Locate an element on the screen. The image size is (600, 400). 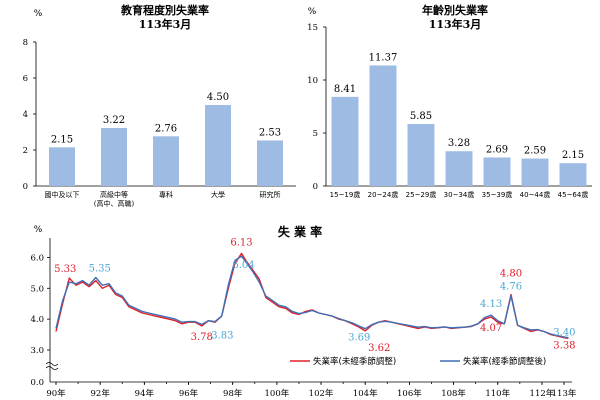
annotation-label: 5.33 is located at coordinates (65, 269).